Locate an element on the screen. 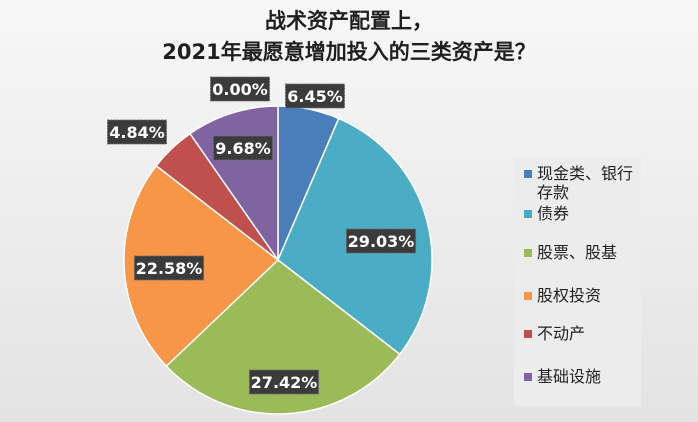 Image resolution: width=698 pixels, height=422 pixels. data-label: 4.84% is located at coordinates (137, 132).